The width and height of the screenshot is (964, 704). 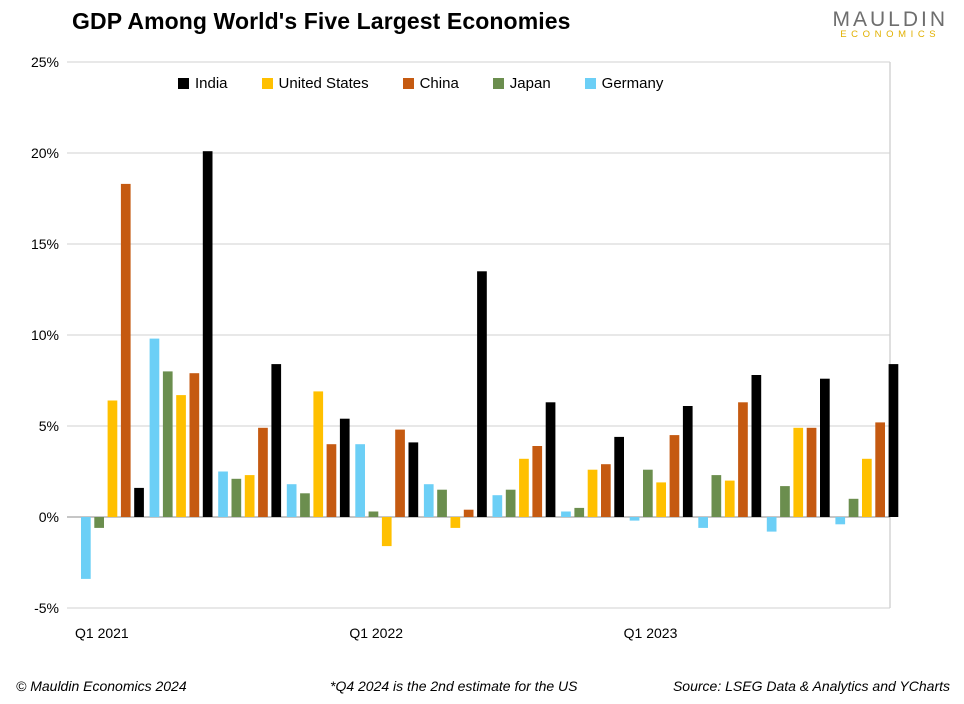 I want to click on legend-item-united-states: United States, so click(x=315, y=83).